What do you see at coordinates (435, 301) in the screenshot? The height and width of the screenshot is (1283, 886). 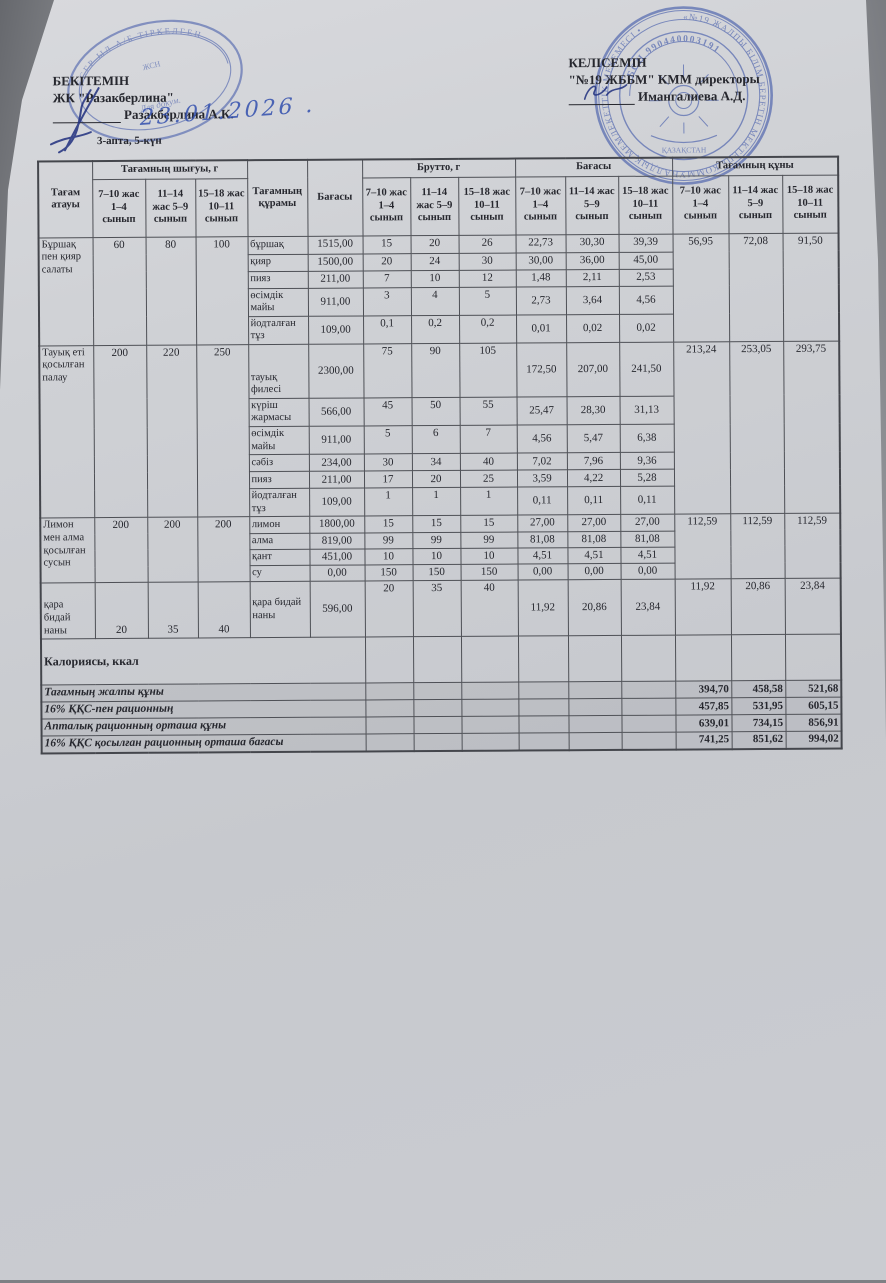 I see `brutto-cell: 4` at bounding box center [435, 301].